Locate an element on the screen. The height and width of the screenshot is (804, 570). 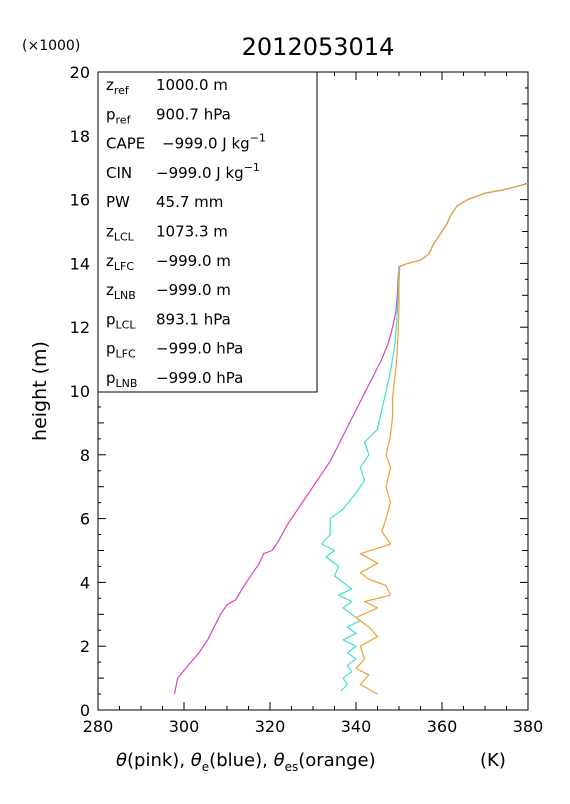
x-tick-label: 360 is located at coordinates (442, 726).